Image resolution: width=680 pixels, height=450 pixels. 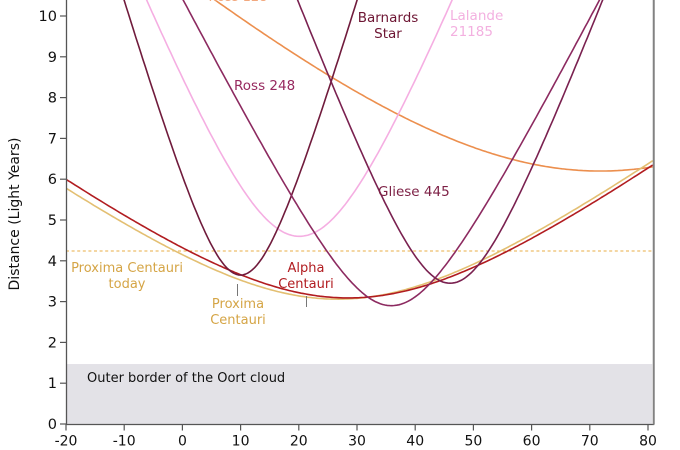 I want to click on oort-cloud-band, so click(x=360, y=394).